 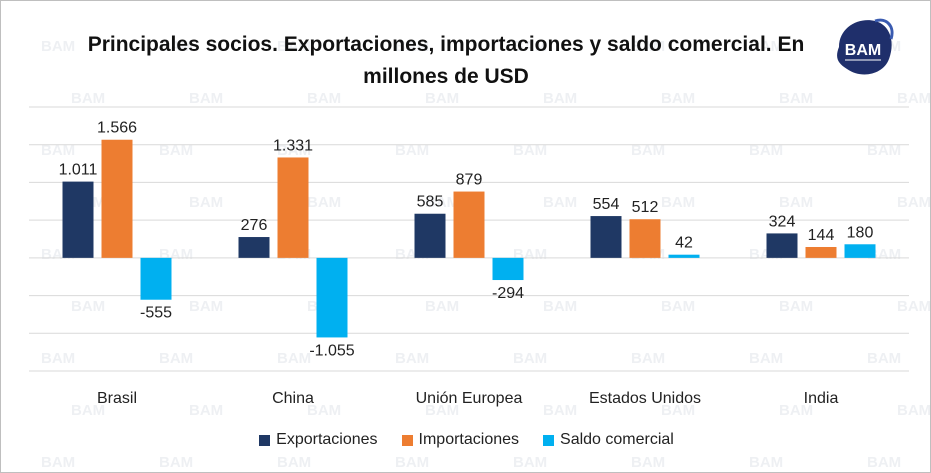 What do you see at coordinates (617, 439) in the screenshot?
I see `legend-label: Saldo comercial` at bounding box center [617, 439].